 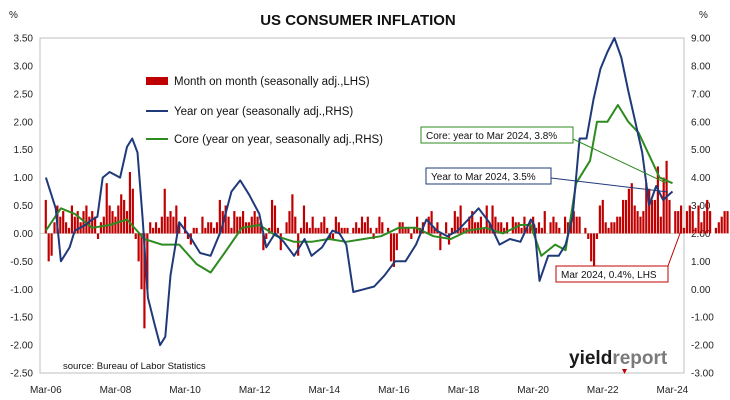 I want to click on callout-yoy-leader, so click(x=609, y=185).